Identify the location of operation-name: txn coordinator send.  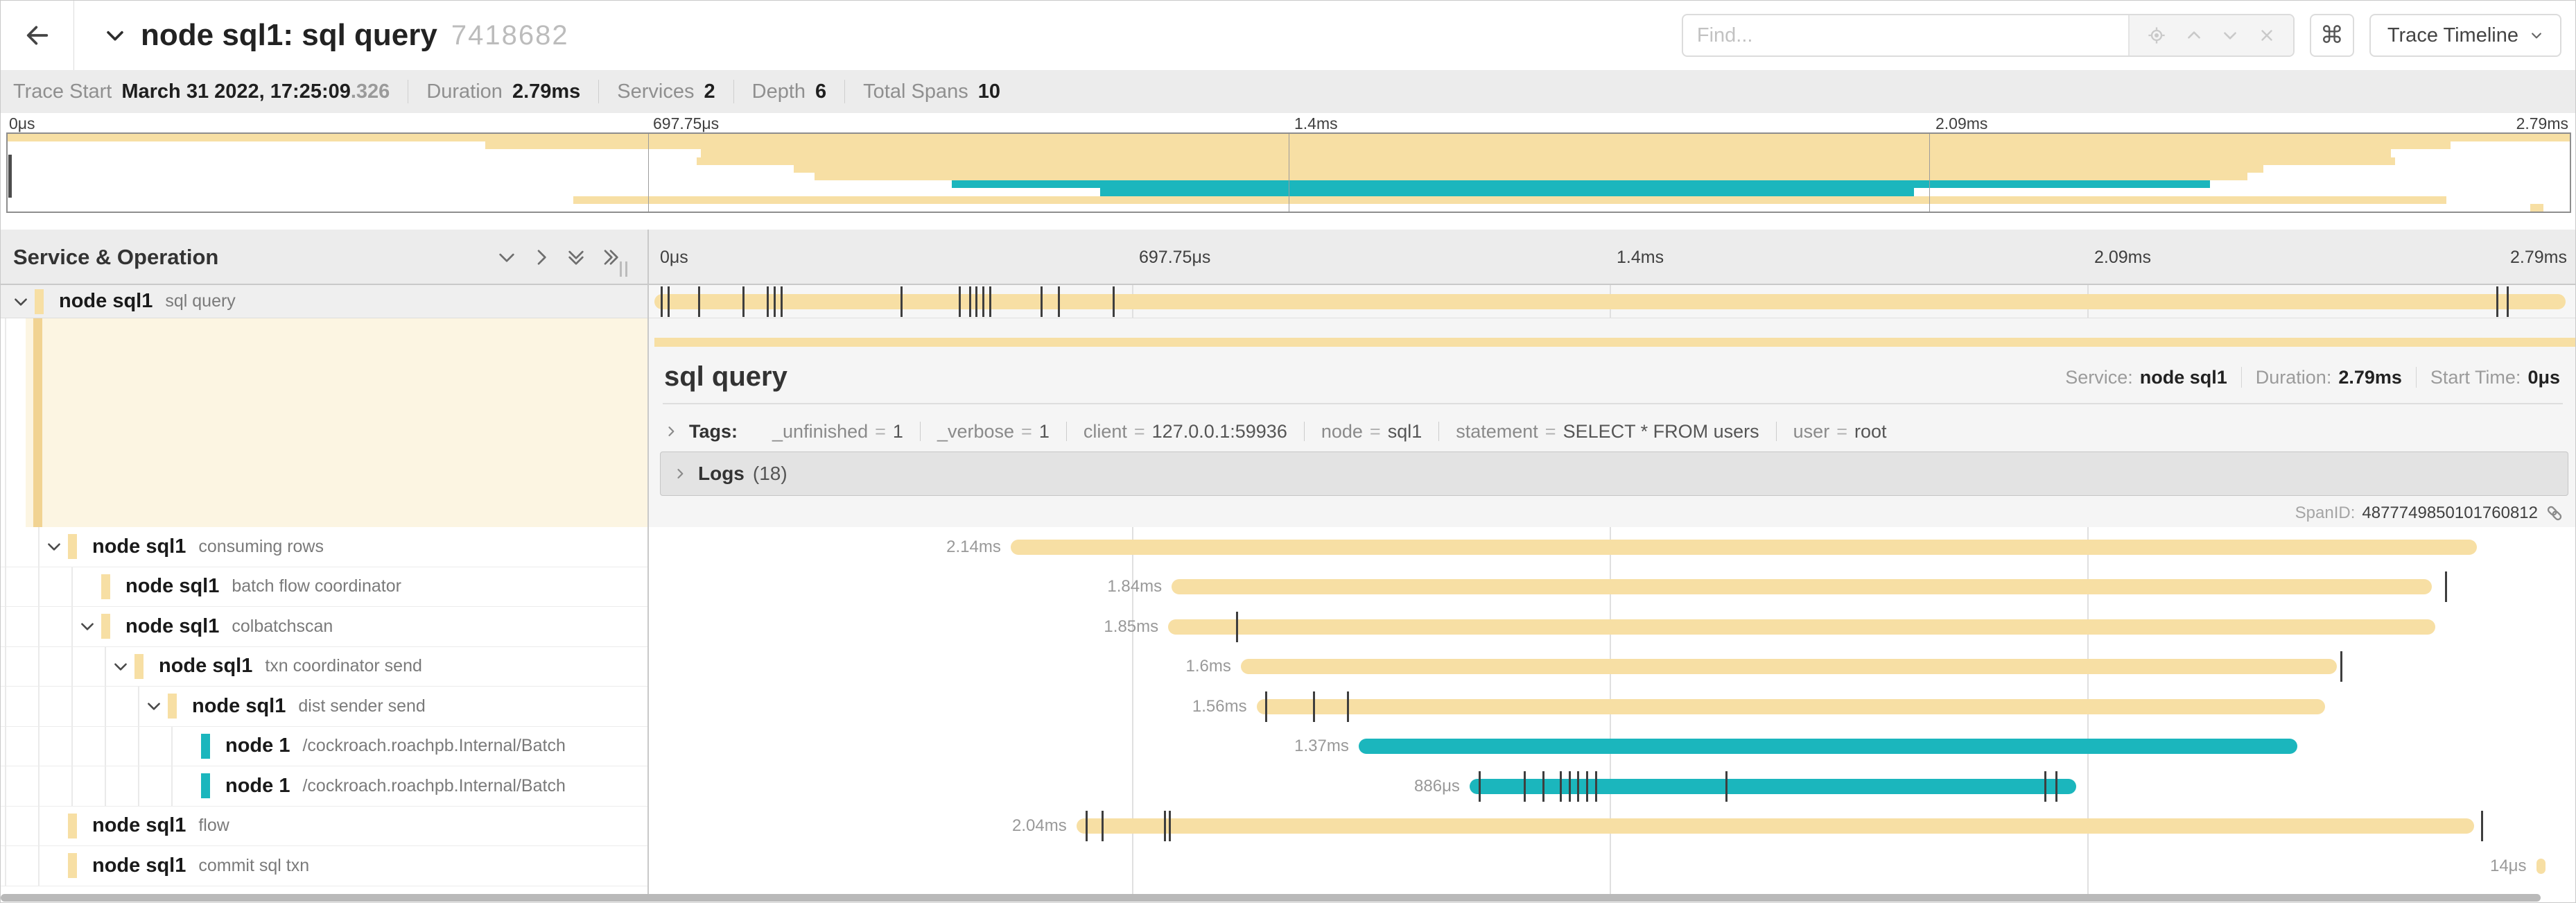
(343, 666).